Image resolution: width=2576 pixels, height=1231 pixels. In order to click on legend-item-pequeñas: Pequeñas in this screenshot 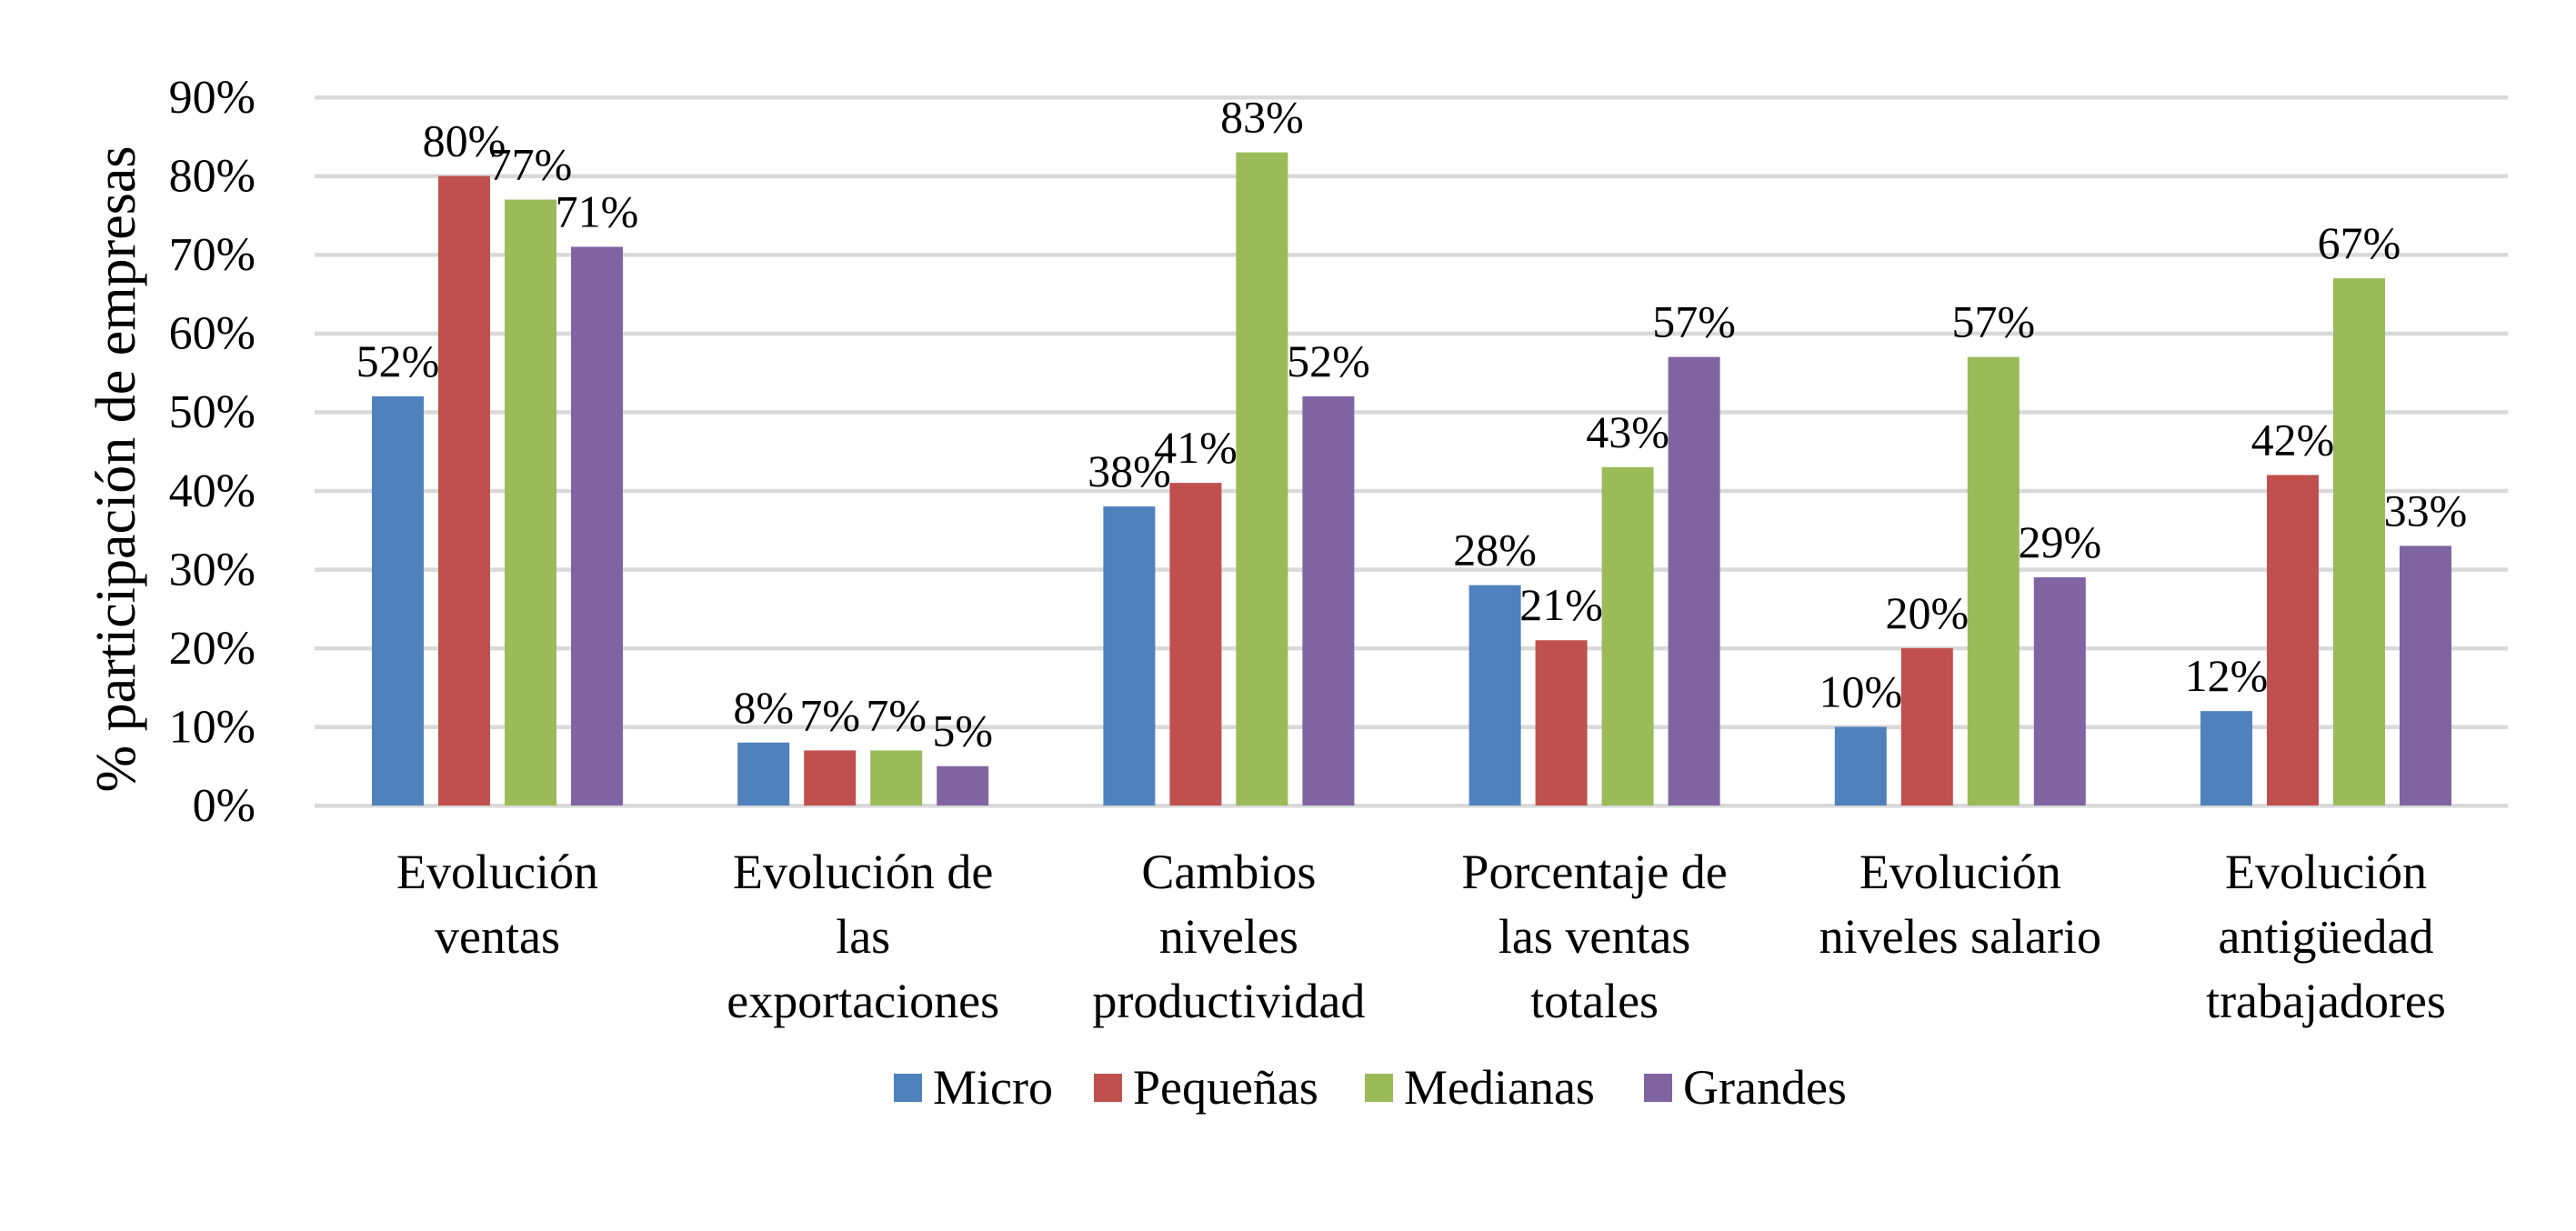, I will do `click(1206, 1087)`.